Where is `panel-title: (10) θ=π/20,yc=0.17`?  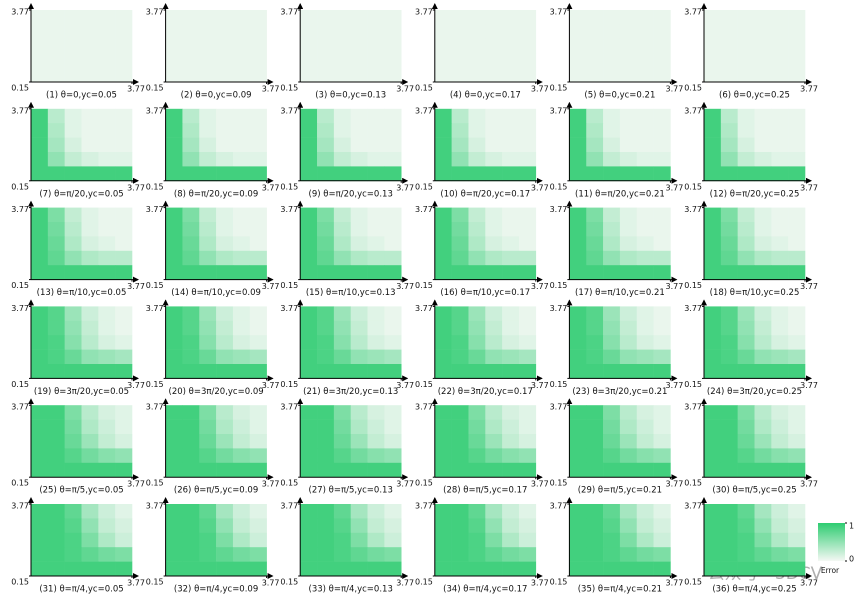
panel-title: (10) θ=π/20,yc=0.17 is located at coordinates (485, 194).